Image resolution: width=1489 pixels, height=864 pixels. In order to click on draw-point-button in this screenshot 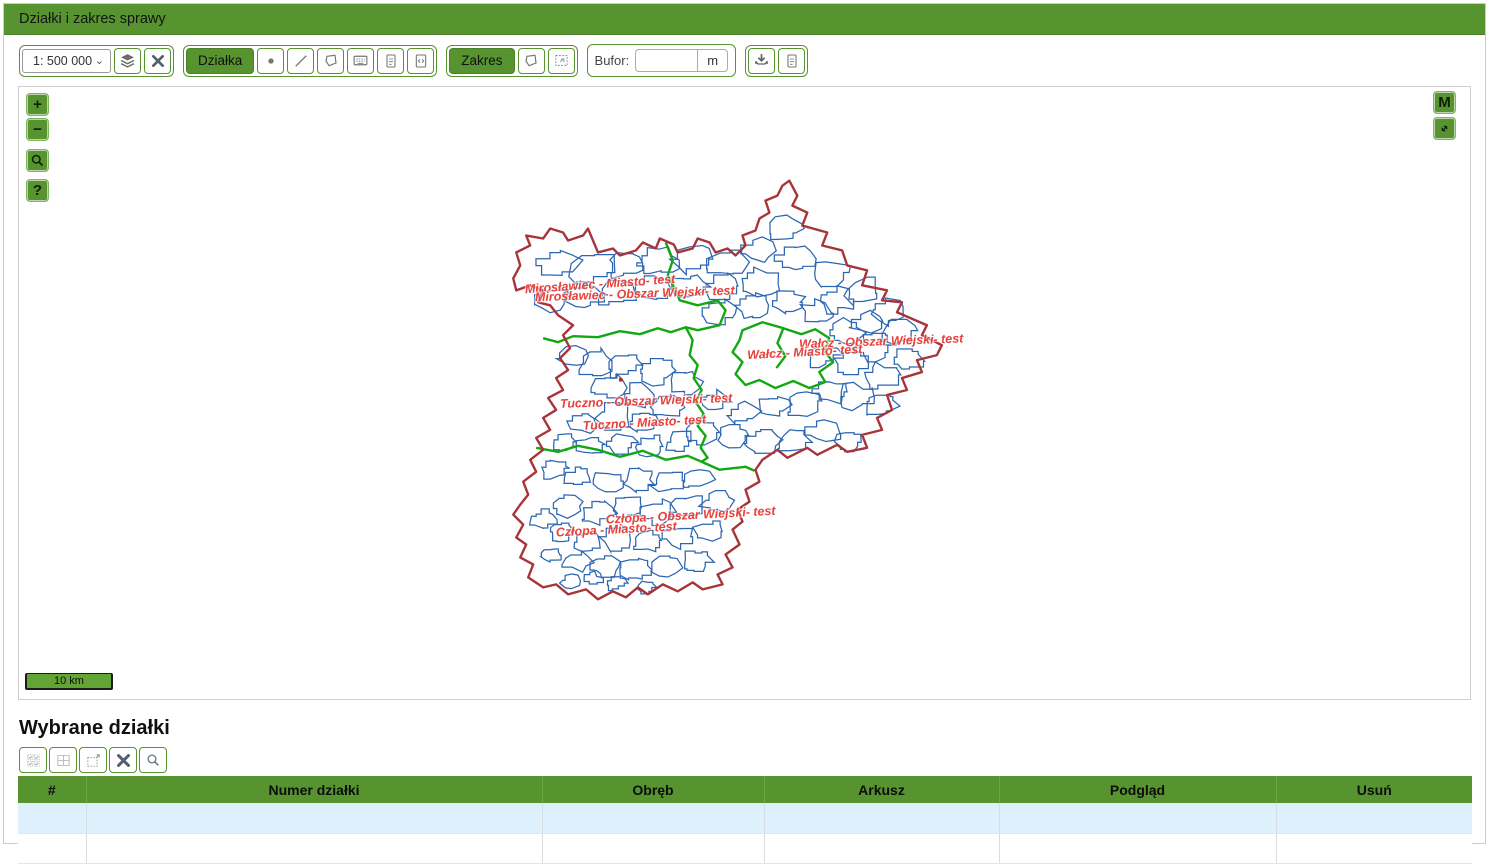, I will do `click(271, 60)`.